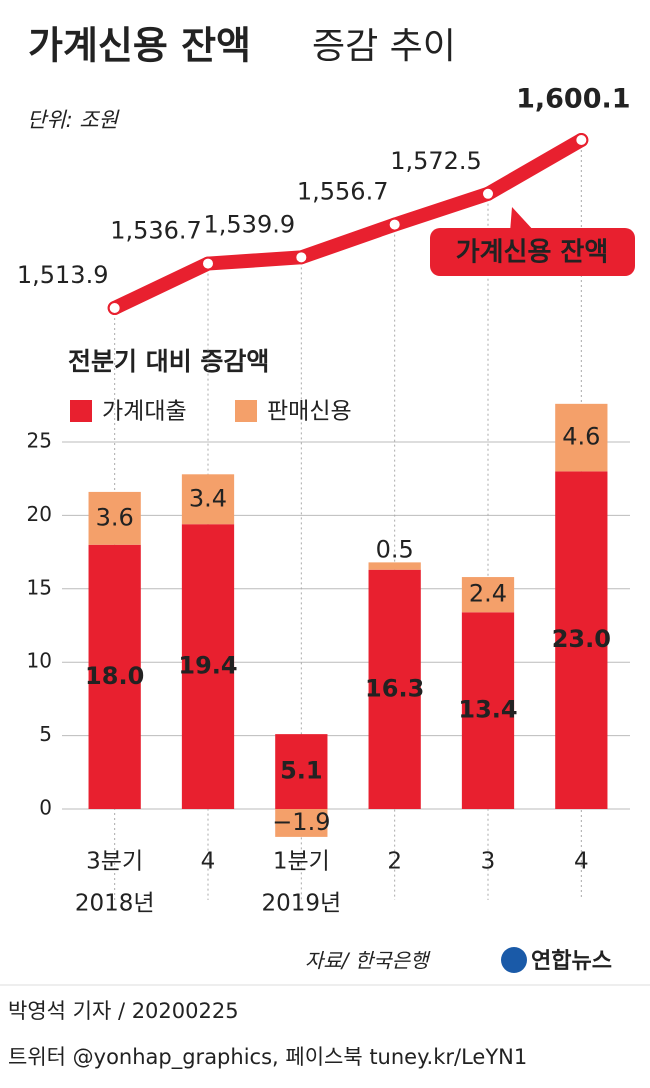 The image size is (650, 1088). I want to click on x-tick-label: 2018년, so click(115, 904).